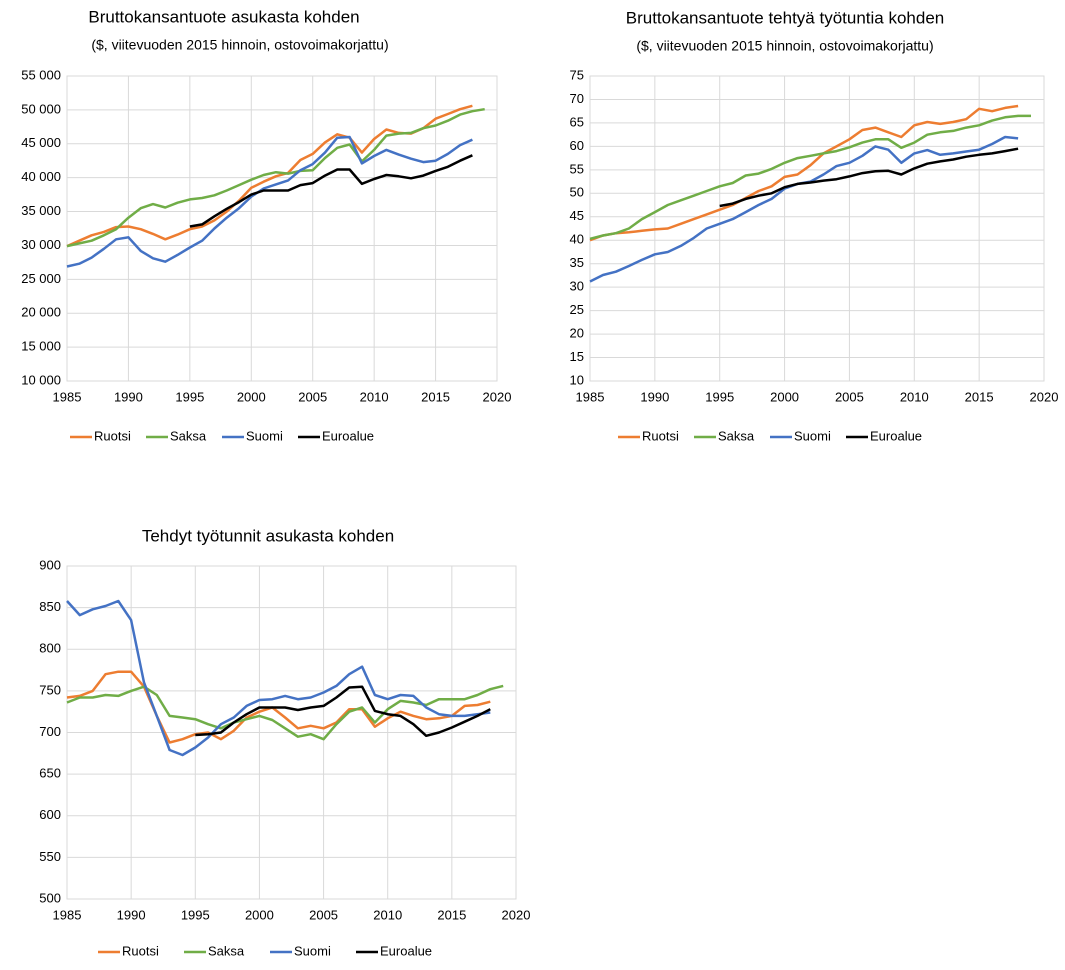  Describe the element at coordinates (41, 312) in the screenshot. I see `y-tick-label: 20 000` at that location.